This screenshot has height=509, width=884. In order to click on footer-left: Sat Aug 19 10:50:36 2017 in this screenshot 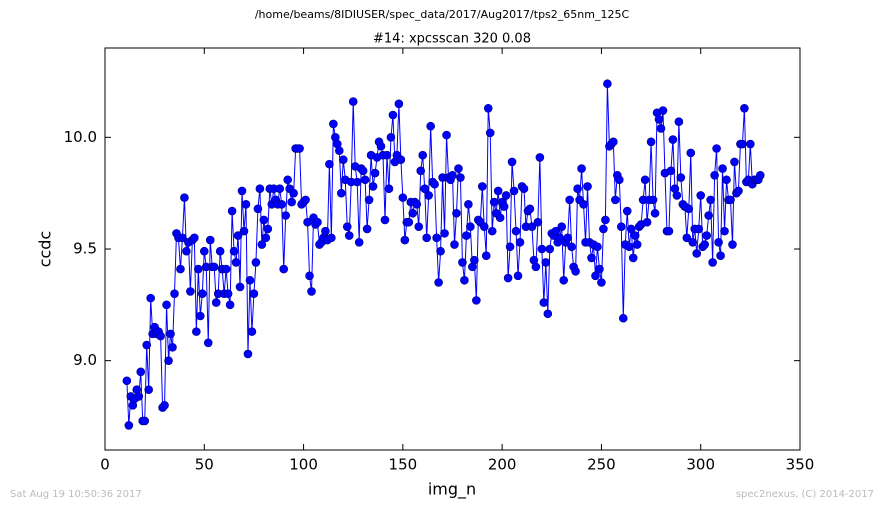, I will do `click(76, 494)`.